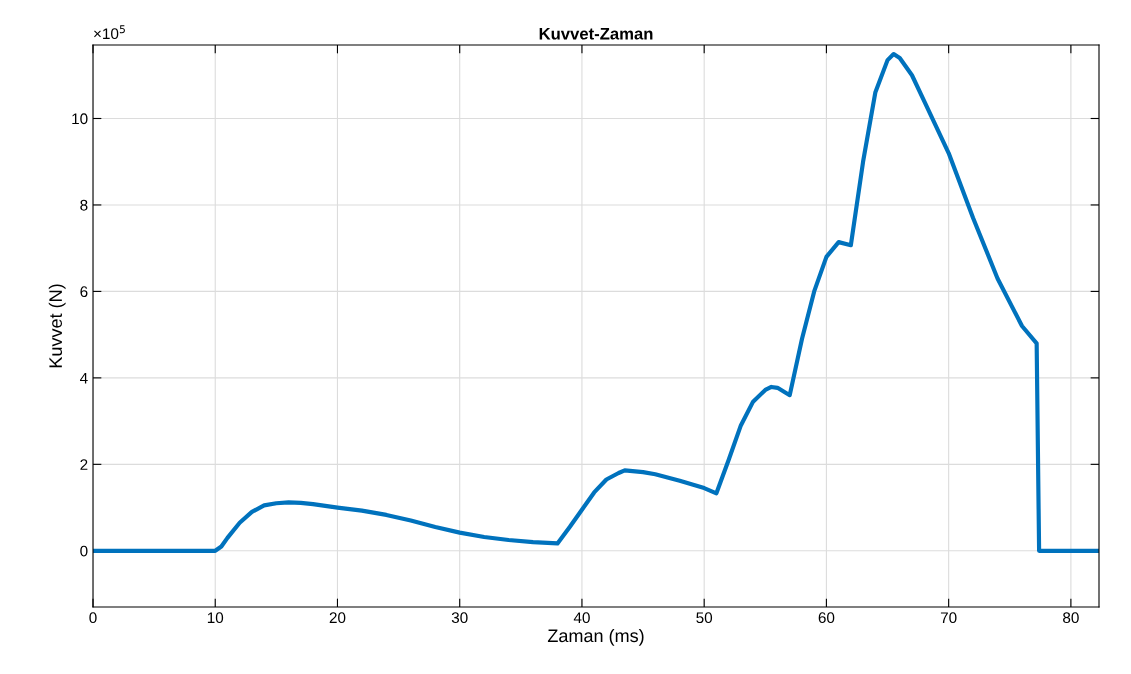 The image size is (1131, 674). Describe the element at coordinates (215, 618) in the screenshot. I see `x-tick-label: 10` at that location.